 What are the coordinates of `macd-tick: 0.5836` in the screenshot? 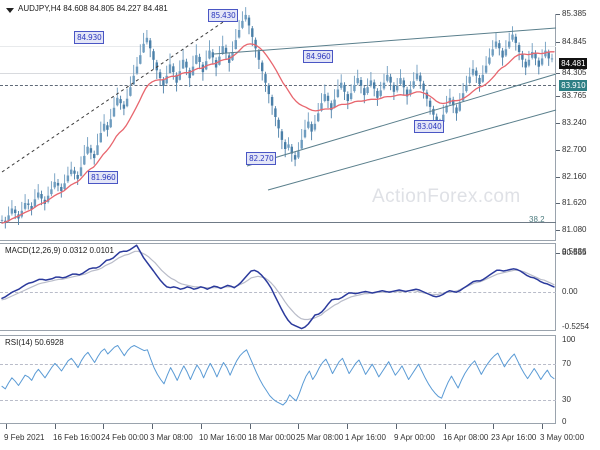 It's located at (574, 251).